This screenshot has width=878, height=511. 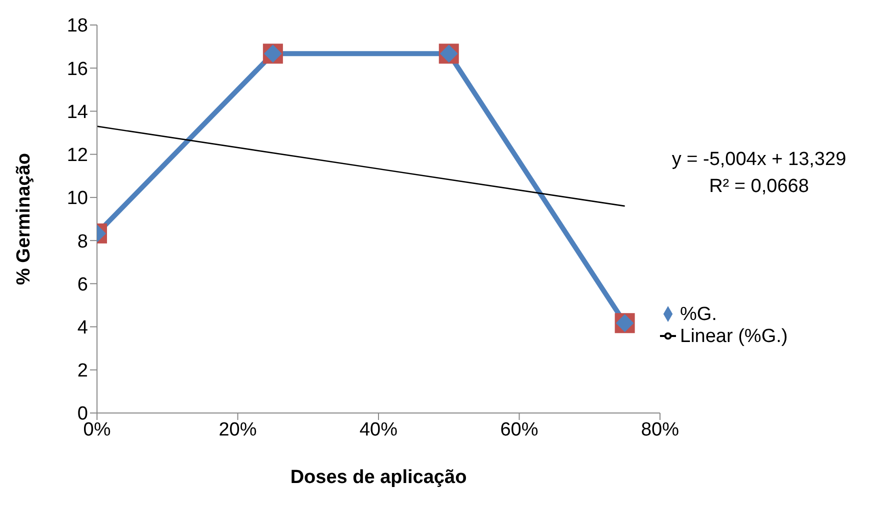 I want to click on y-axis-title: % Germinação, so click(x=24, y=219).